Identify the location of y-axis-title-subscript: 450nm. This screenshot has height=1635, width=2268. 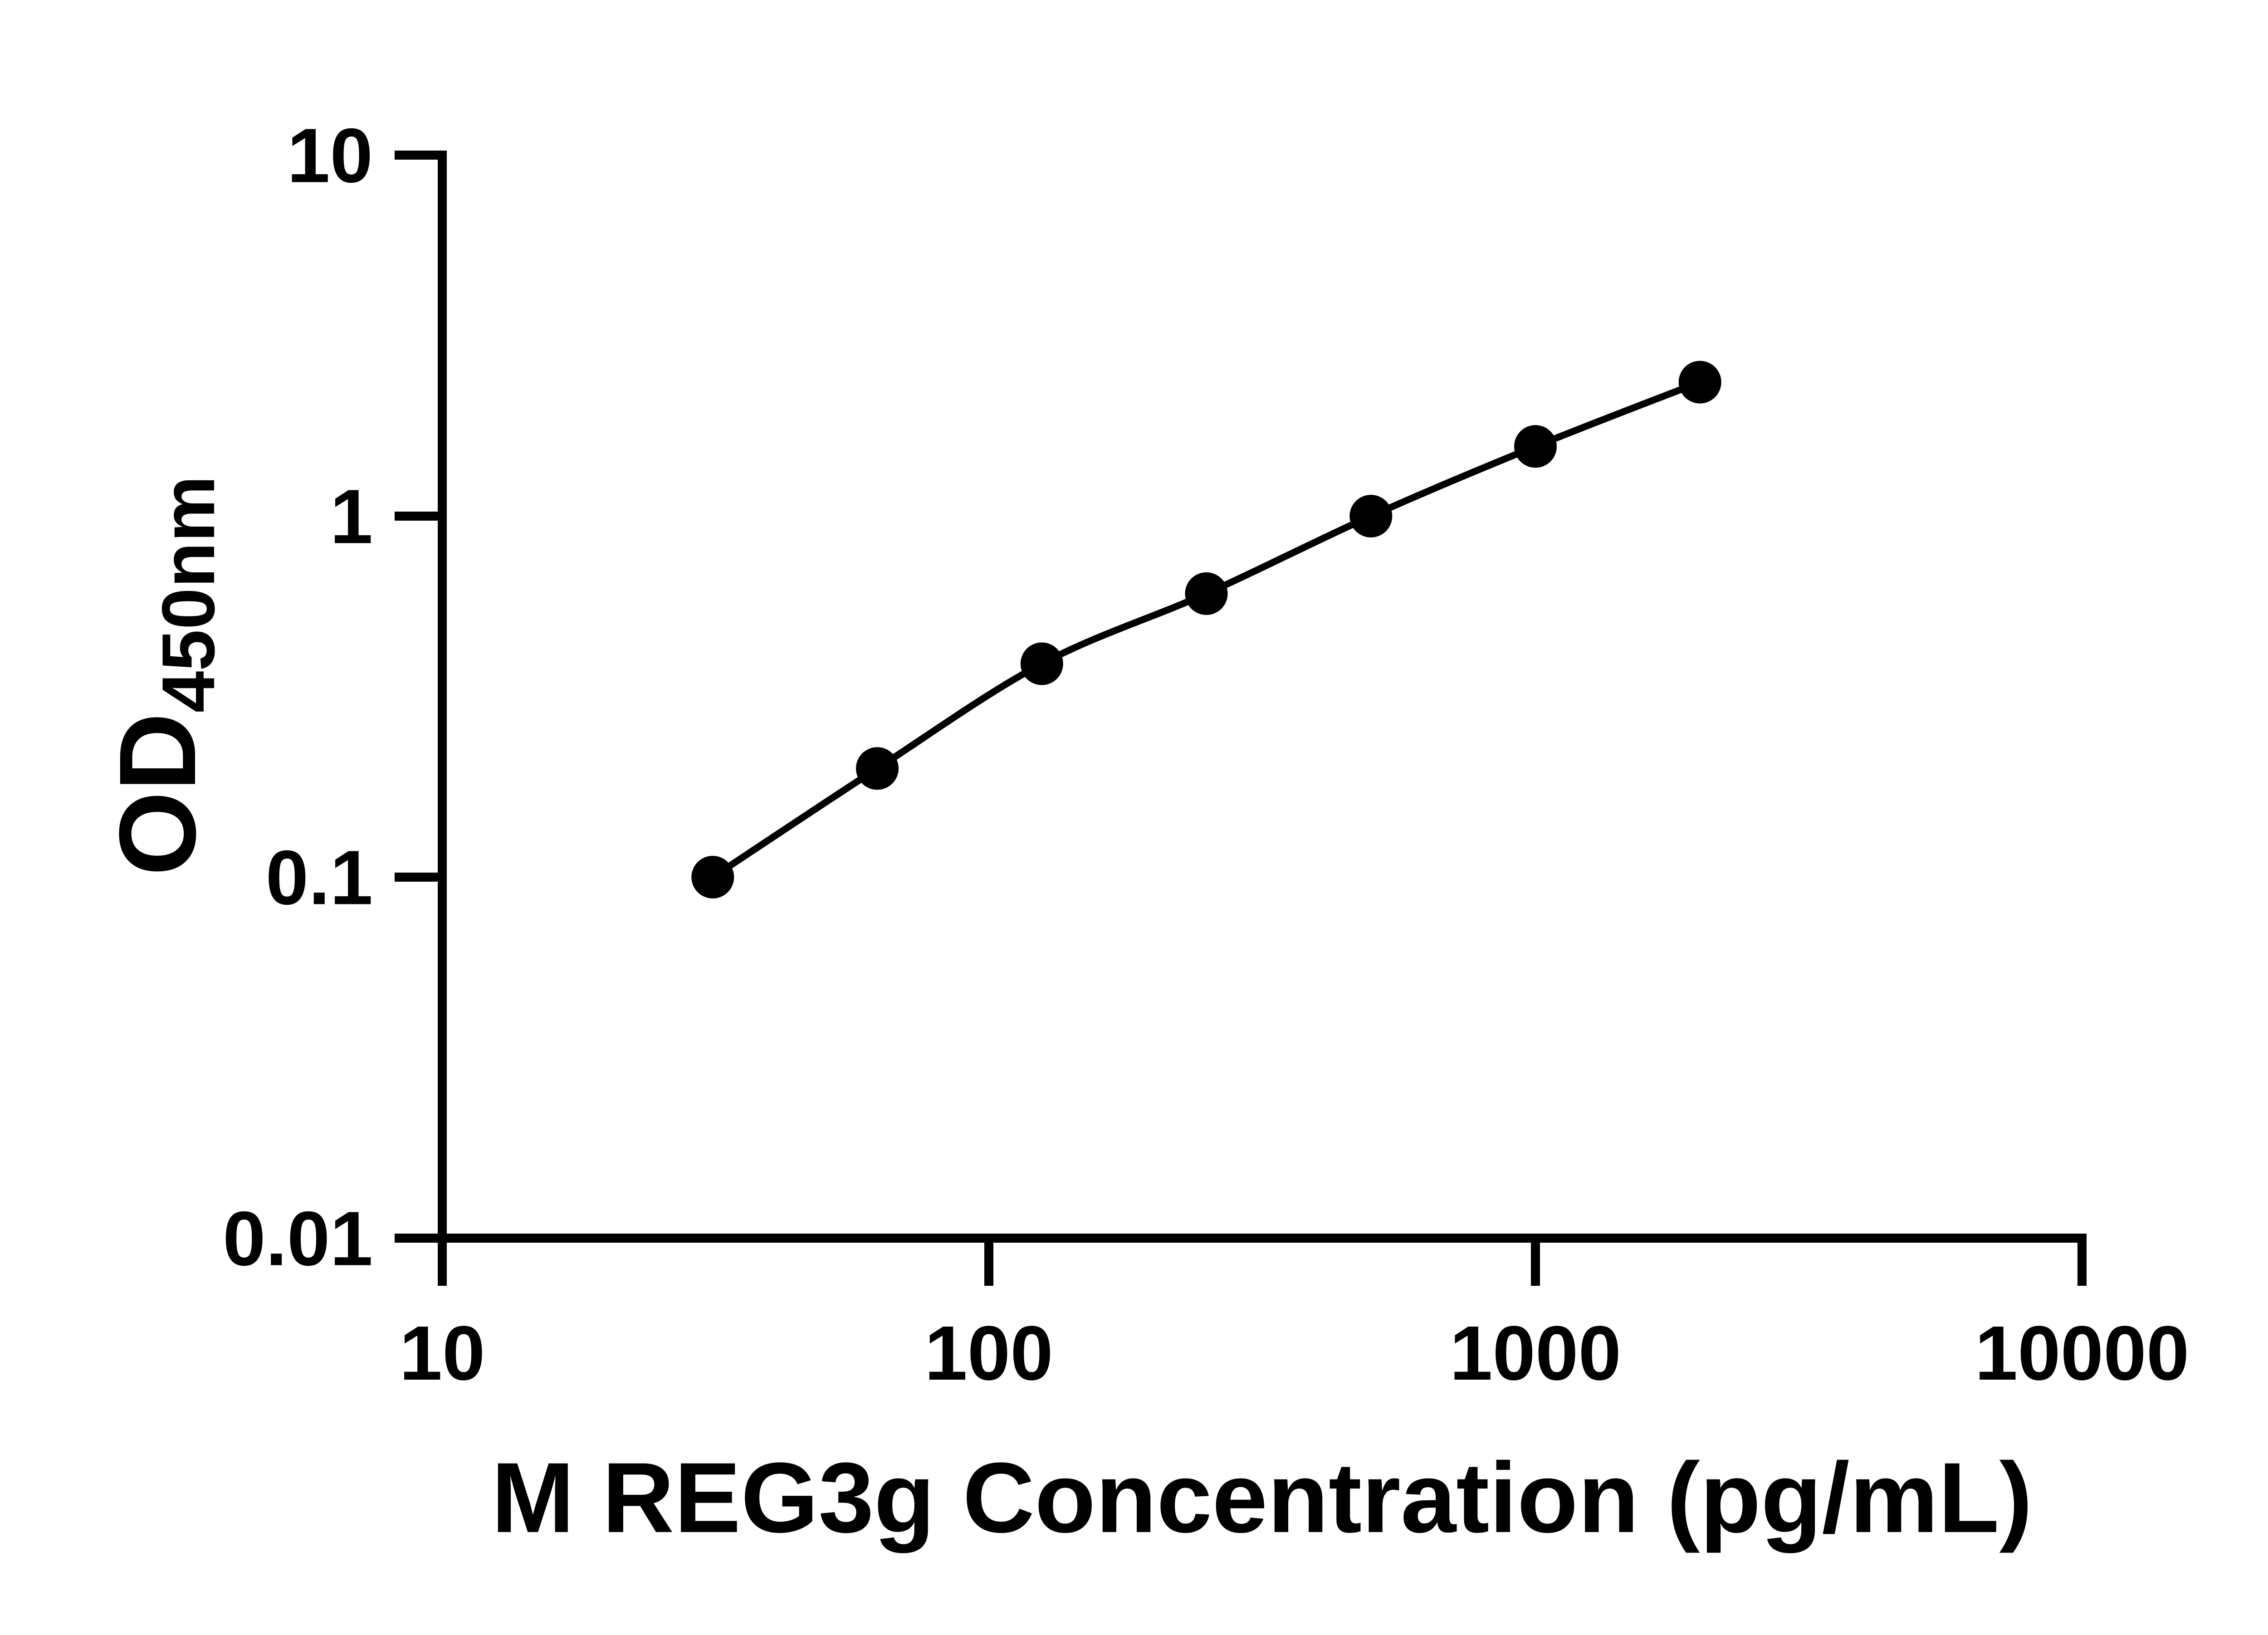
(189, 594).